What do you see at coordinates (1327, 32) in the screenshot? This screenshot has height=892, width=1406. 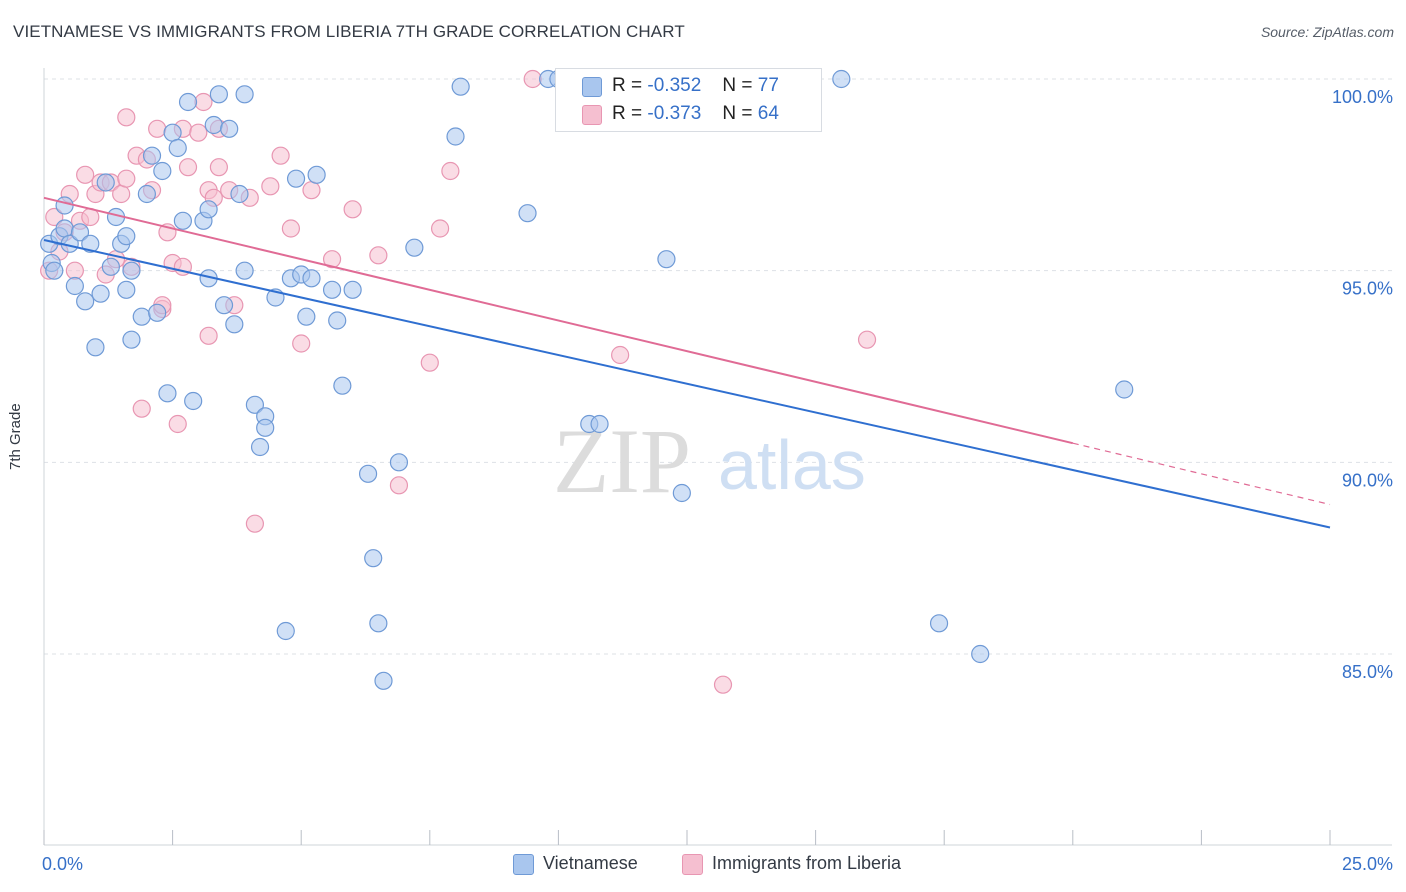 I see `source-credit: Source: ZipAtlas.com` at bounding box center [1327, 32].